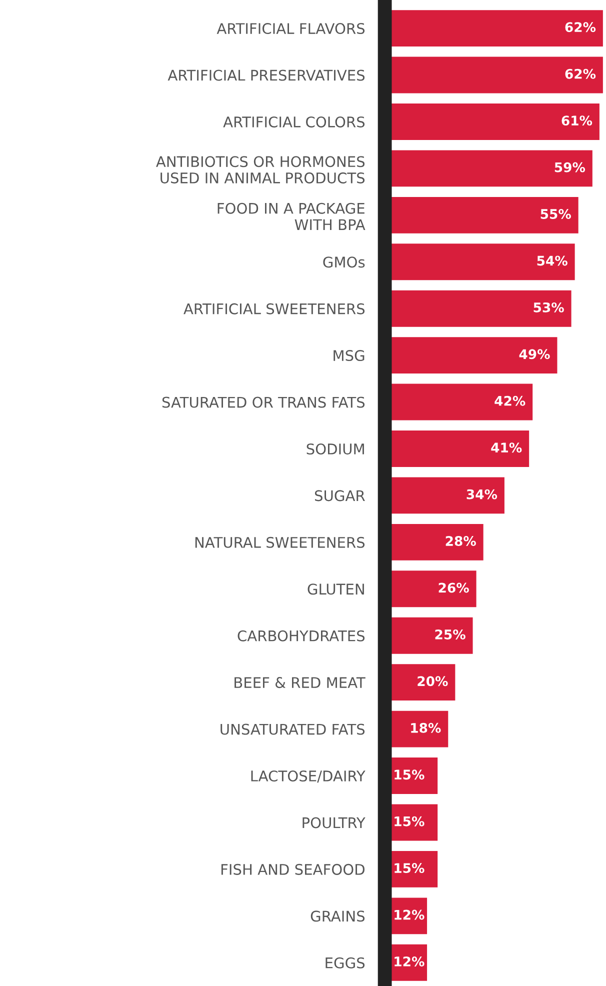 Image resolution: width=606 pixels, height=986 pixels. What do you see at coordinates (300, 682) in the screenshot?
I see `y-tick-label: BEEF & RED MEAT` at bounding box center [300, 682].